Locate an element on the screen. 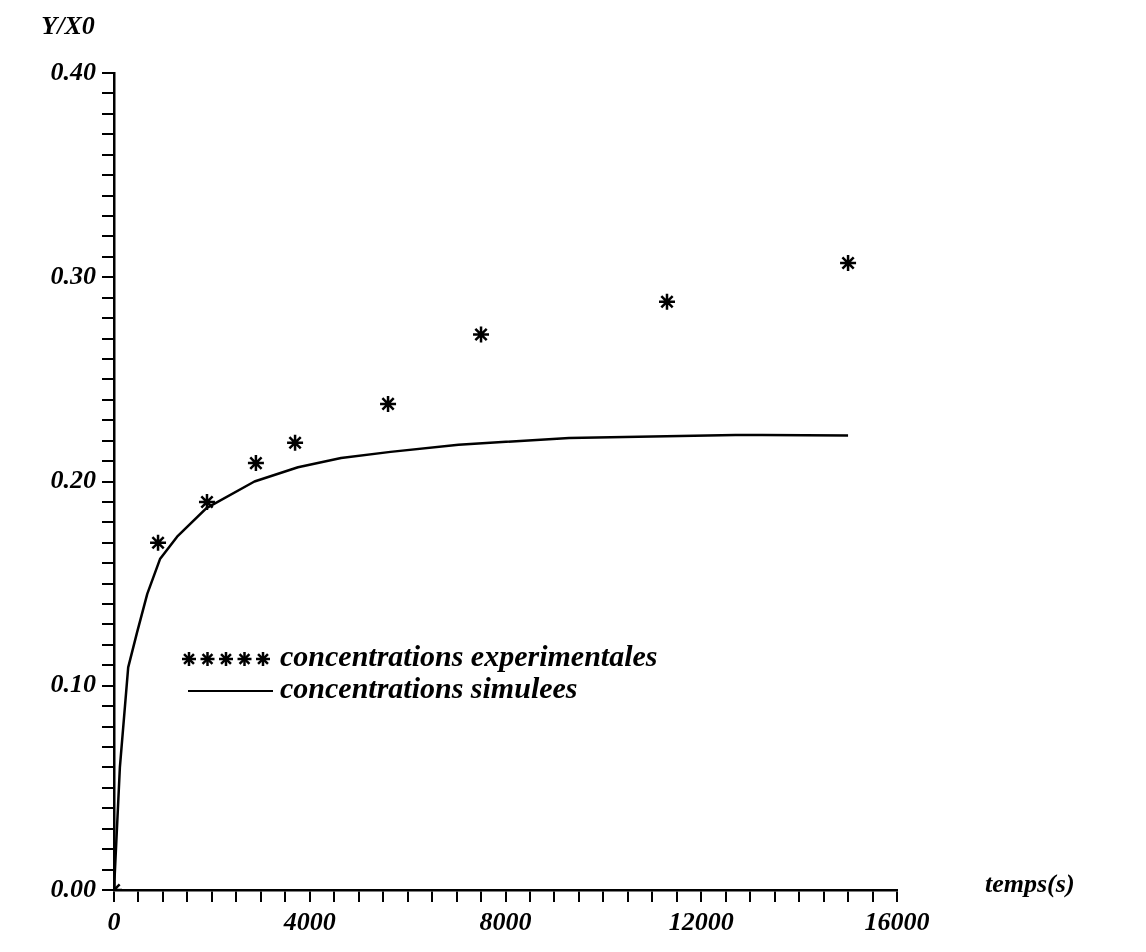 This screenshot has width=1146, height=952. legend-label: concentrations simulees is located at coordinates (429, 687).